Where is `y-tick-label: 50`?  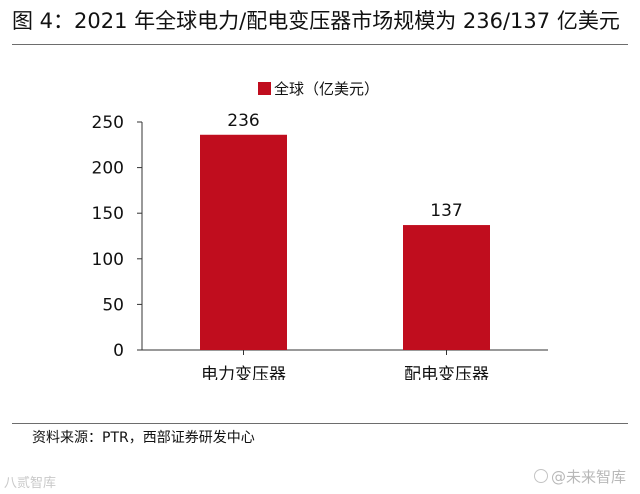
y-tick-label: 50 is located at coordinates (113, 305).